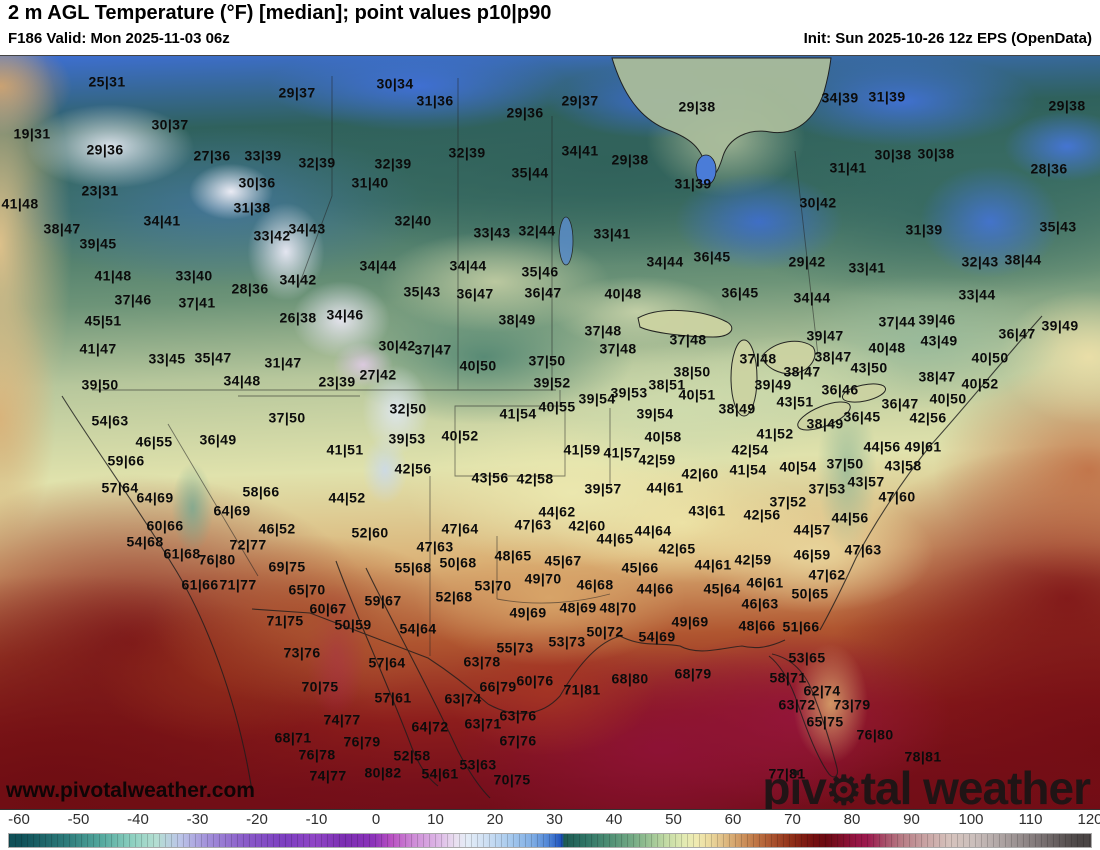 This screenshot has width=1100, height=850. I want to click on point-value: 47|64, so click(460, 528).